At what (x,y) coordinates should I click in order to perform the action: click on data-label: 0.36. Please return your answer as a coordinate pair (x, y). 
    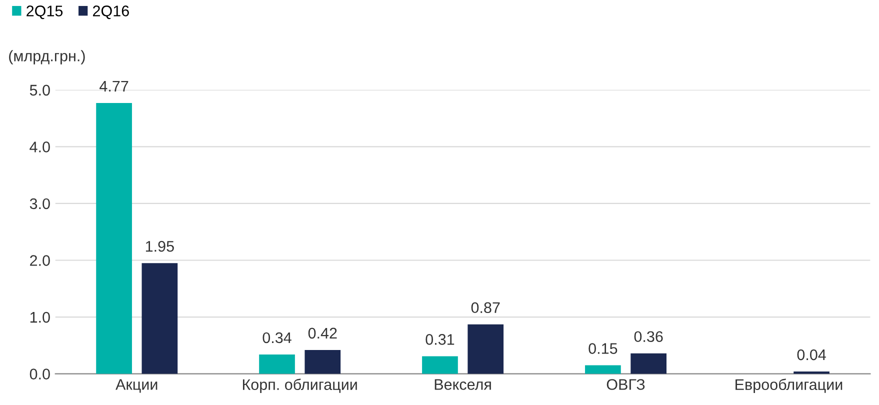
    Looking at the image, I should click on (648, 336).